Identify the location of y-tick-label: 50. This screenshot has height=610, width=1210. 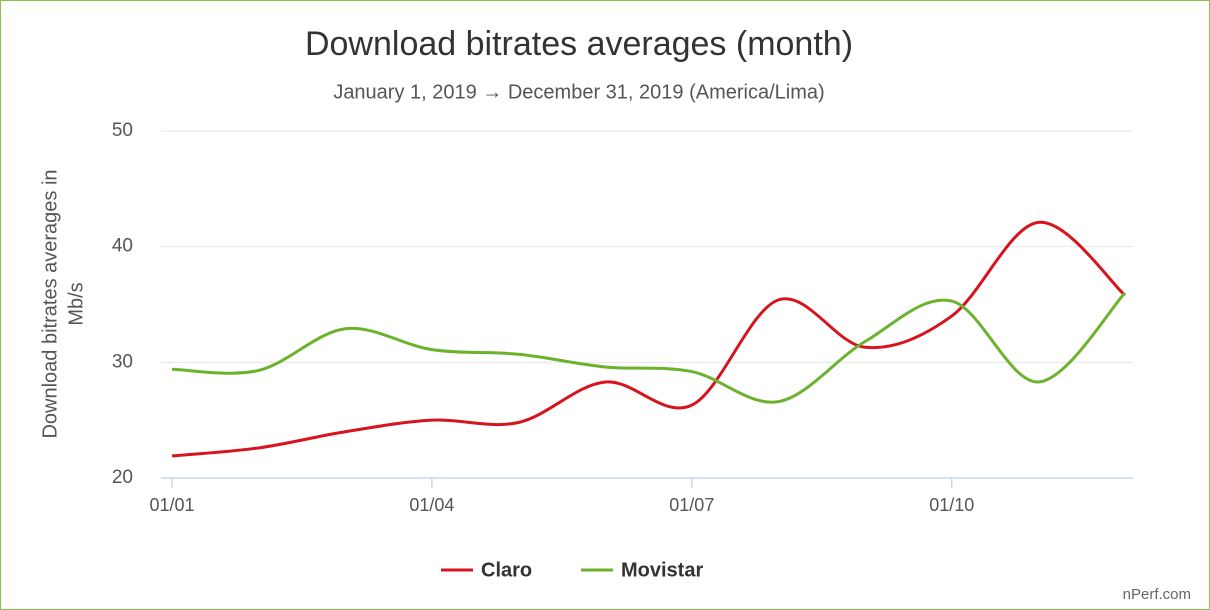
(122, 130).